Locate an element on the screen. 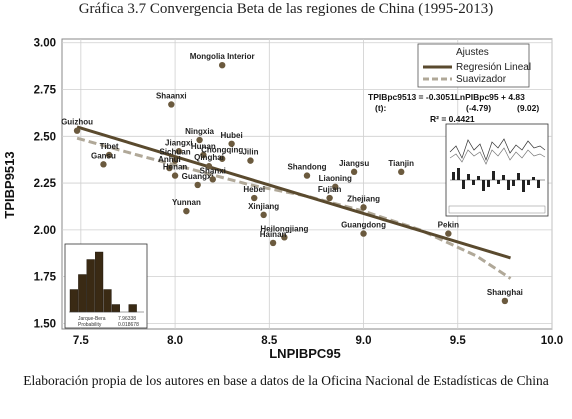 The height and width of the screenshot is (419, 572). x-tick-label: 7.5 is located at coordinates (81, 341).